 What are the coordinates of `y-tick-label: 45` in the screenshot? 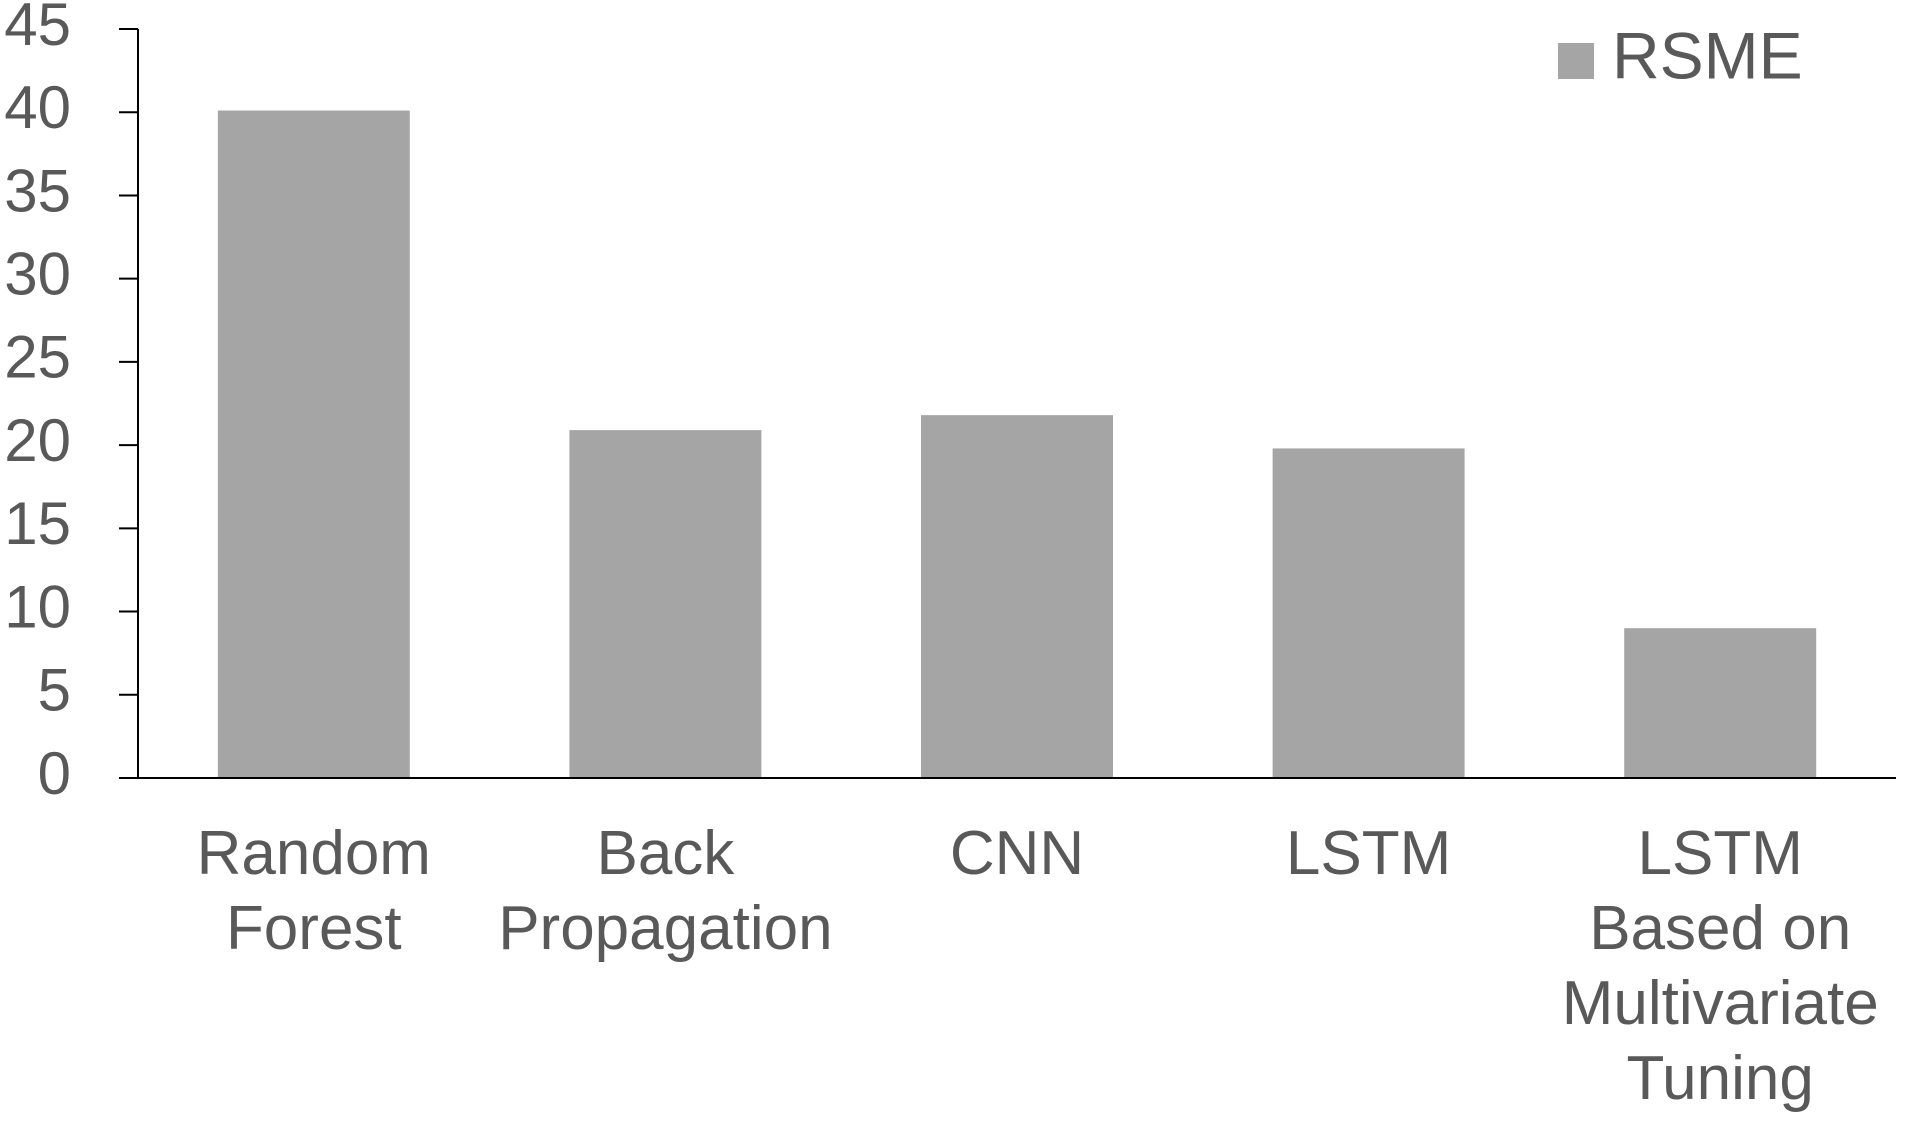 It's located at (37, 29).